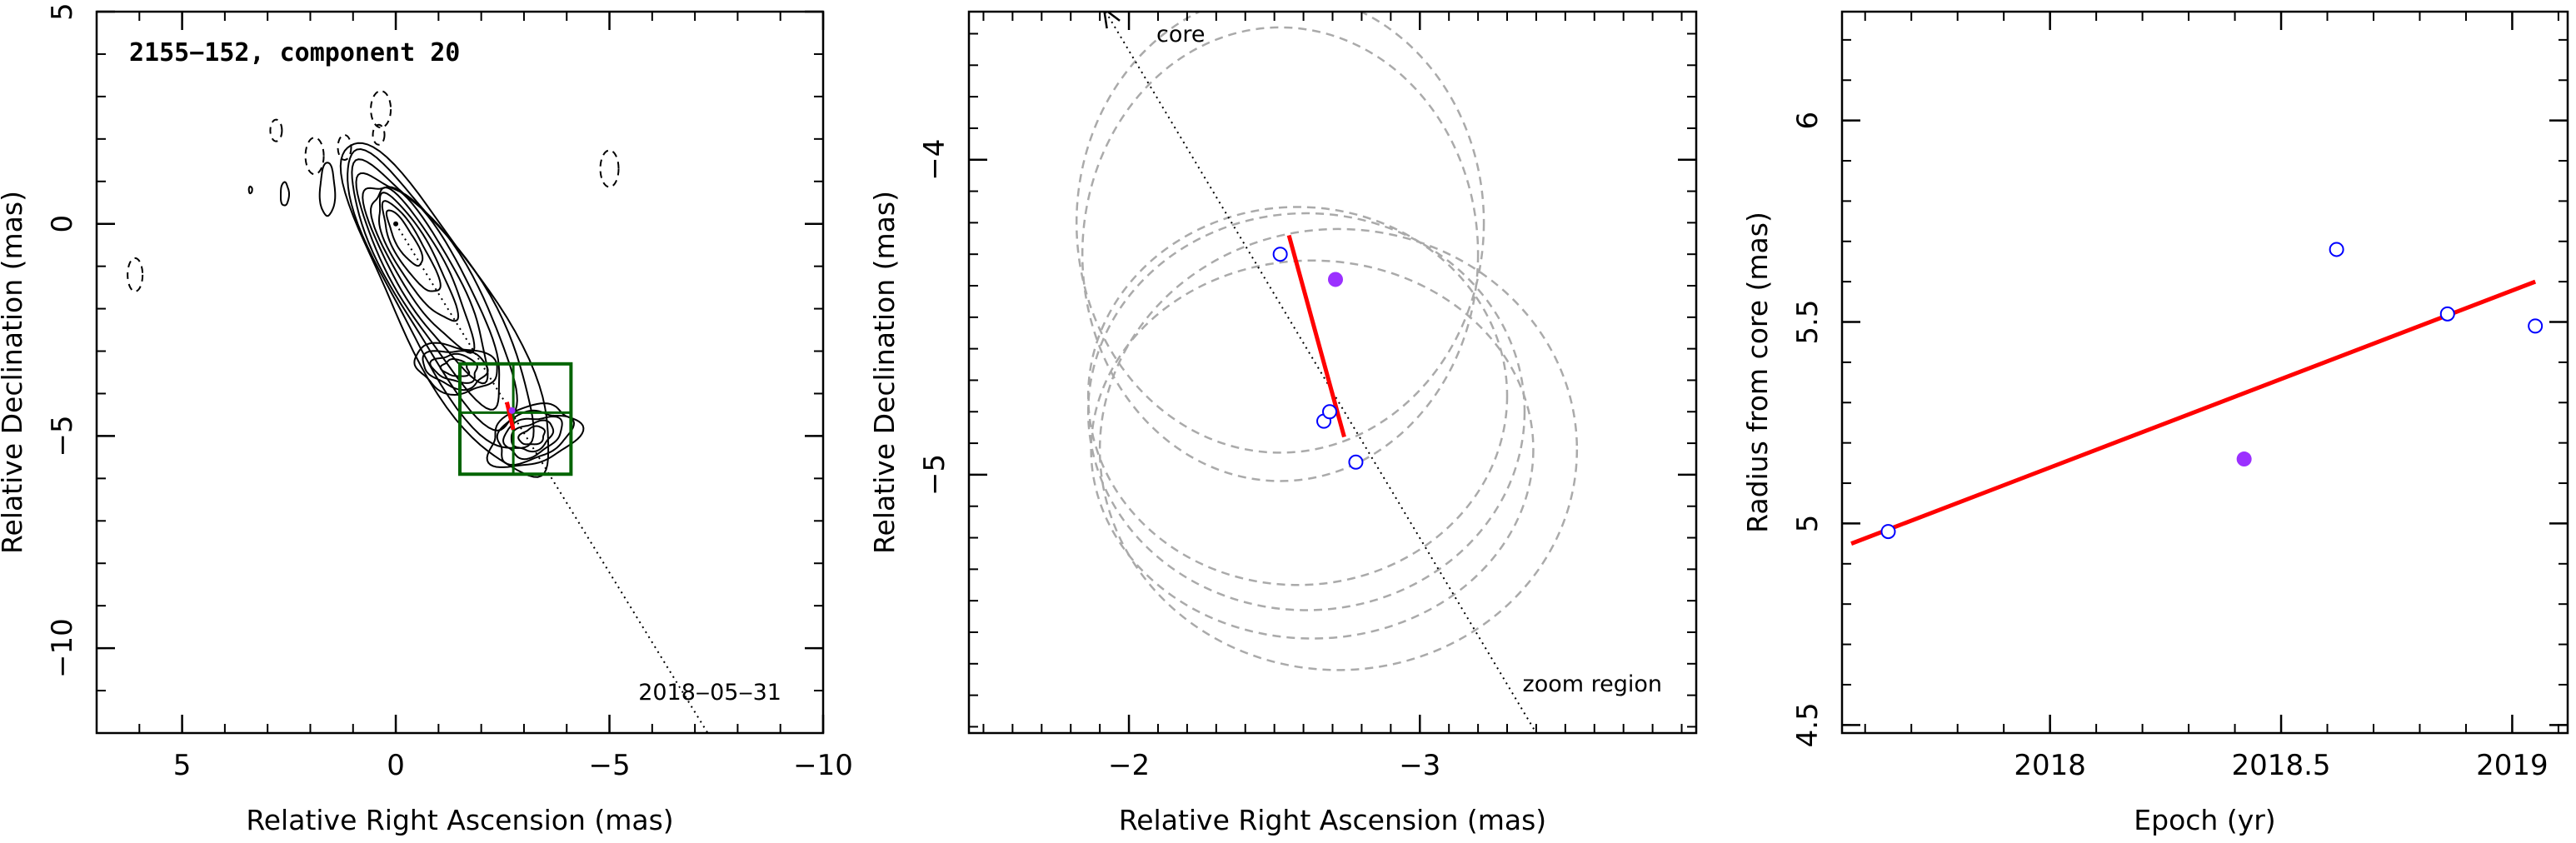 This screenshot has width=2576, height=843. Describe the element at coordinates (2512, 765) in the screenshot. I see `x-tick-label: 2019` at that location.